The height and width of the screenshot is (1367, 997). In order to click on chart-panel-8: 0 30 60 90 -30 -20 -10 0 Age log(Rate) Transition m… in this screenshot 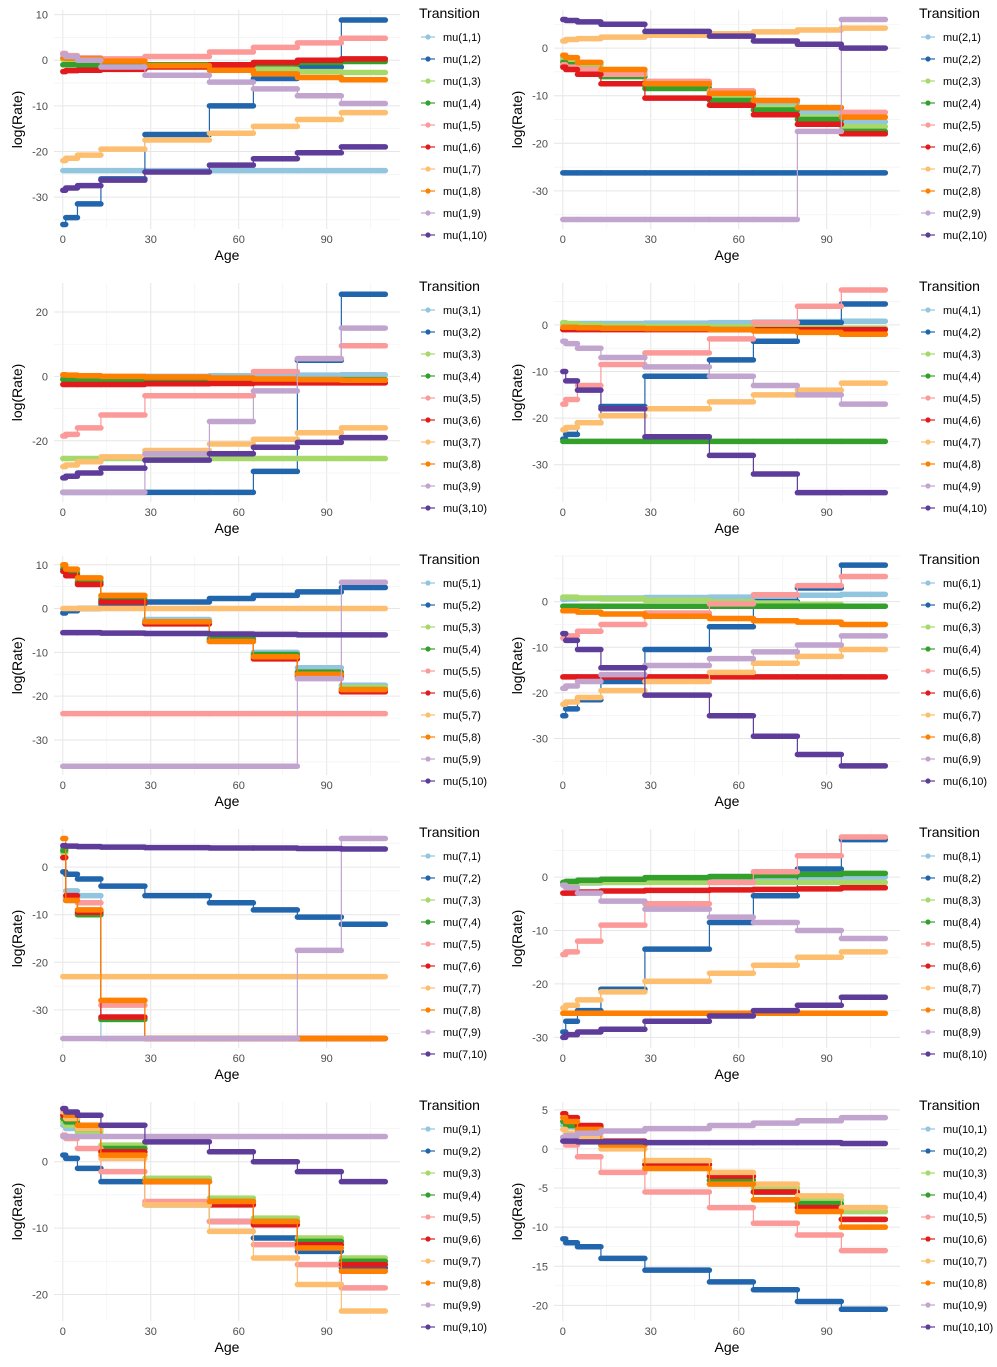, I will do `click(748, 953)`.